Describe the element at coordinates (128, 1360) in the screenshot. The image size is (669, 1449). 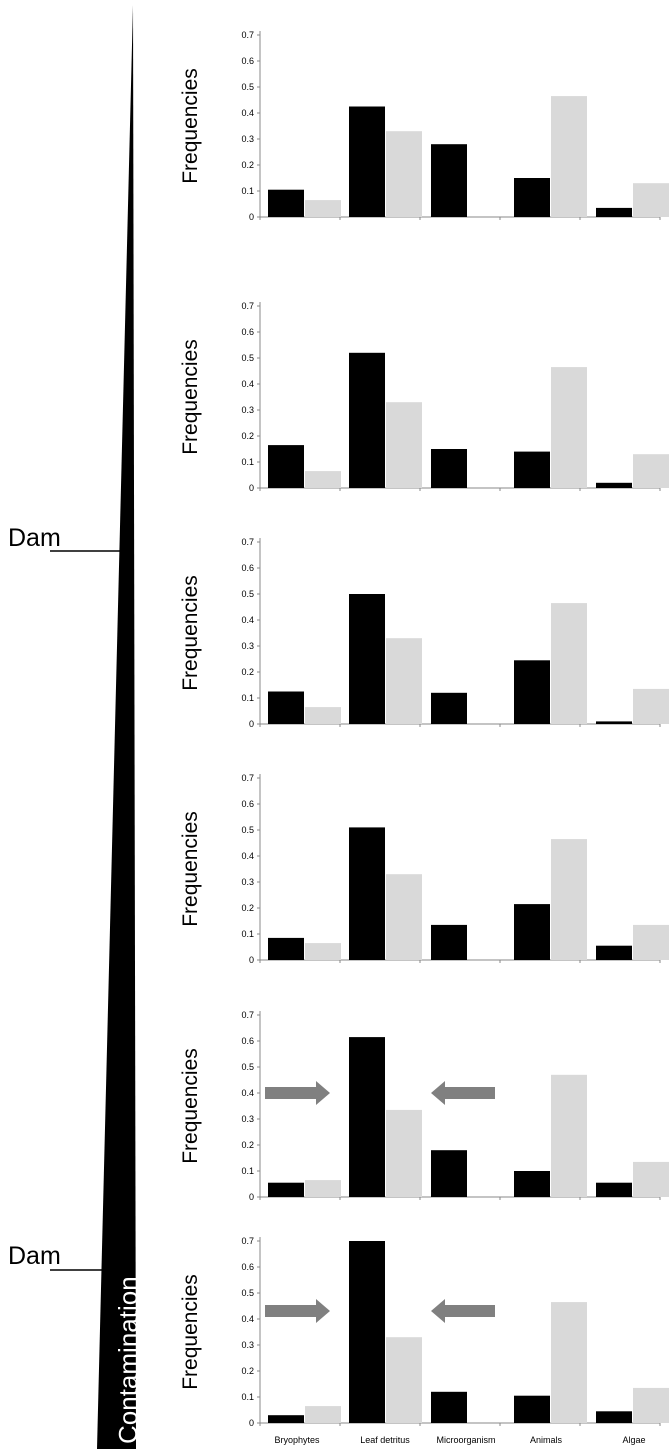
I see `contamination-label: Contamination` at that location.